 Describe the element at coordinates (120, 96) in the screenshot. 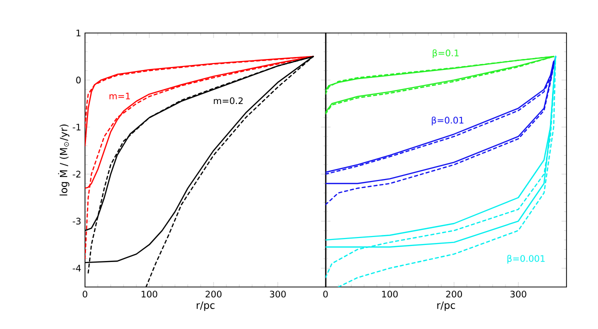

I see `annotation: m=1` at that location.